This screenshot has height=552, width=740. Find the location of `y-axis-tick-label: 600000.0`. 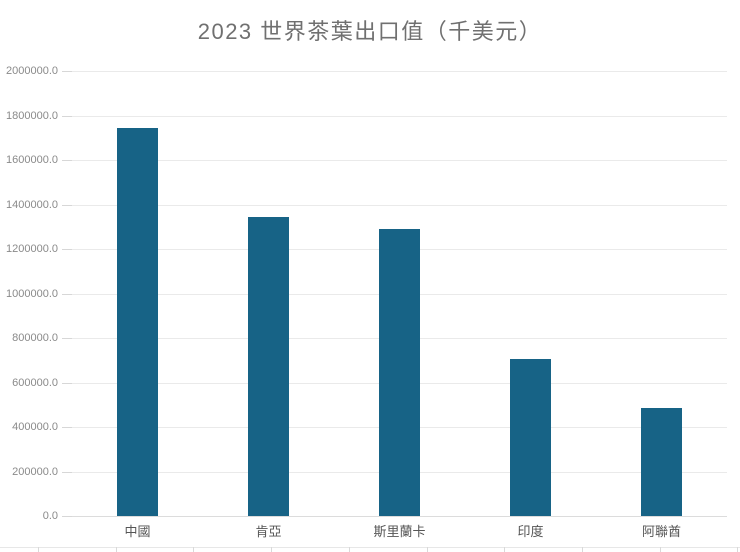

y-axis-tick-label: 600000.0 is located at coordinates (35, 382).